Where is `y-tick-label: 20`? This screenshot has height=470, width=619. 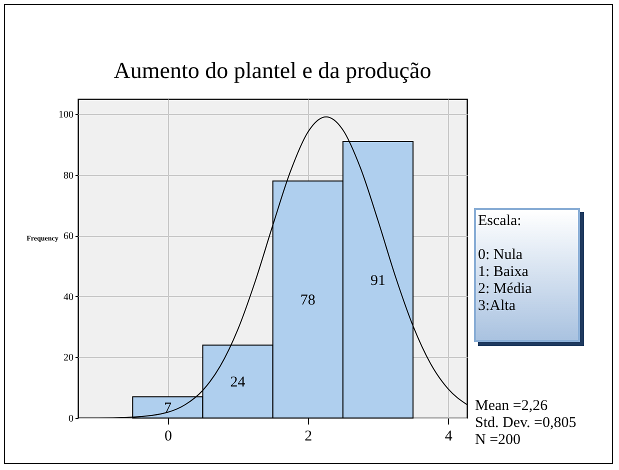 y-tick-label: 20 is located at coordinates (69, 358).